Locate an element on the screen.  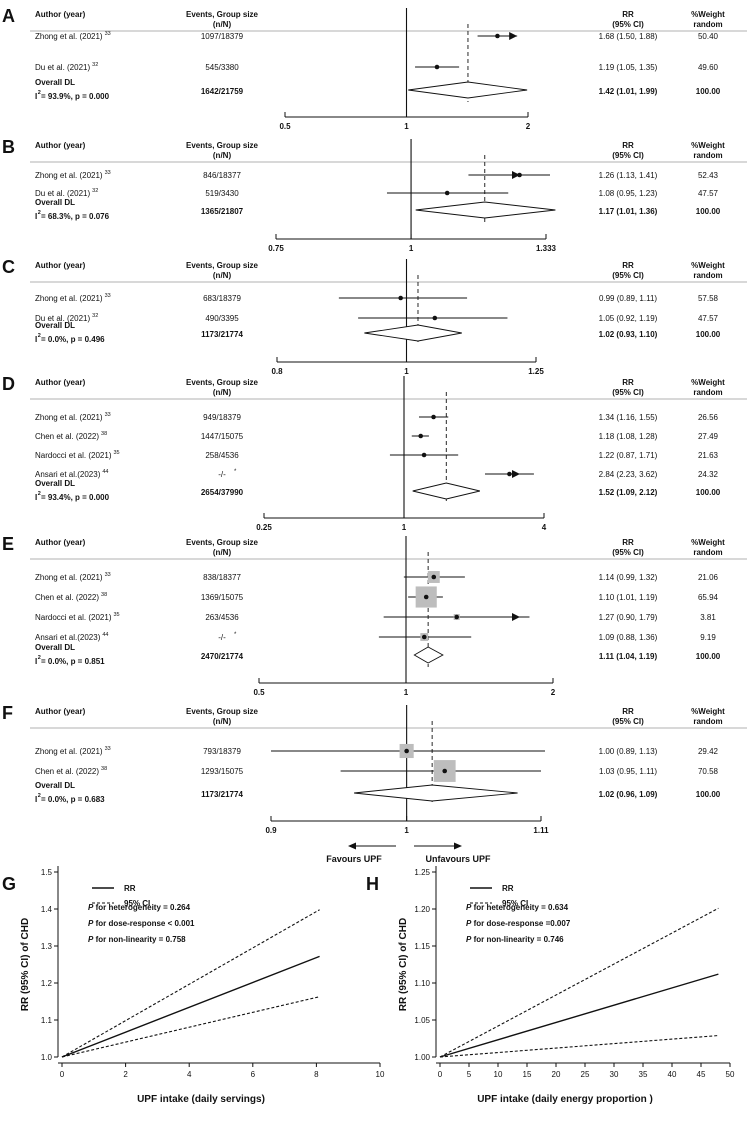
study-rr-ci: 1.10 (1.01, 1.19) is located at coordinates (628, 597).